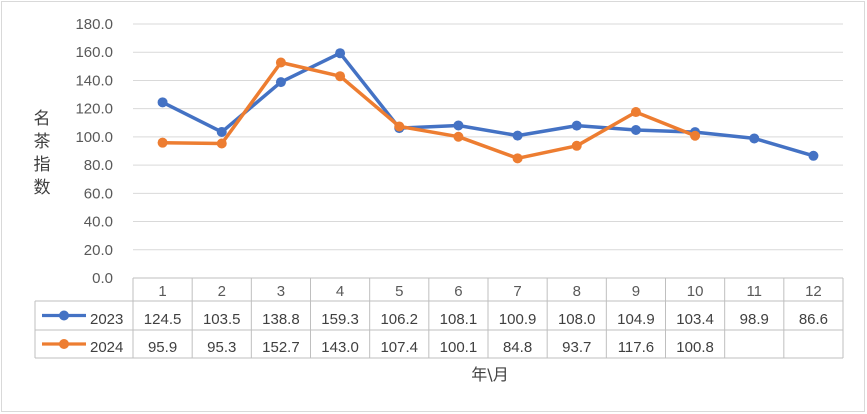  I want to click on data-table-value: 100.1, so click(459, 347).